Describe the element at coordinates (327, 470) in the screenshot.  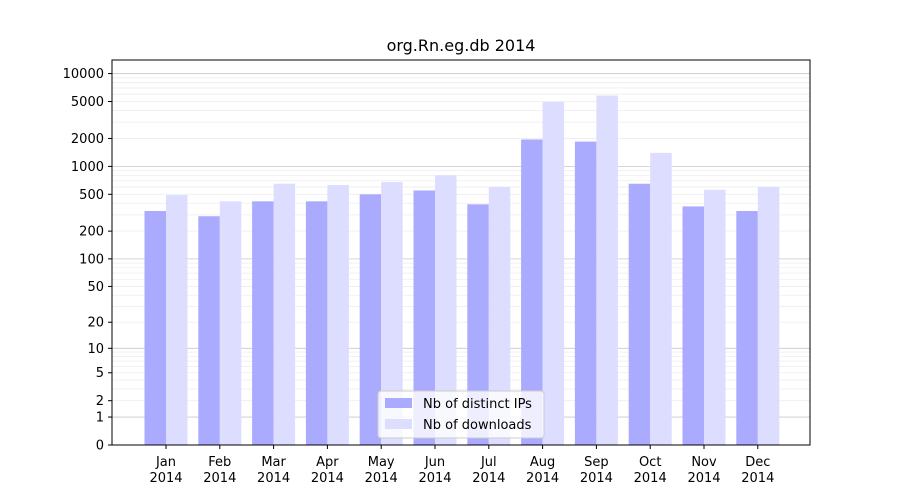
I see `x-tick-label: Apr 2014` at that location.